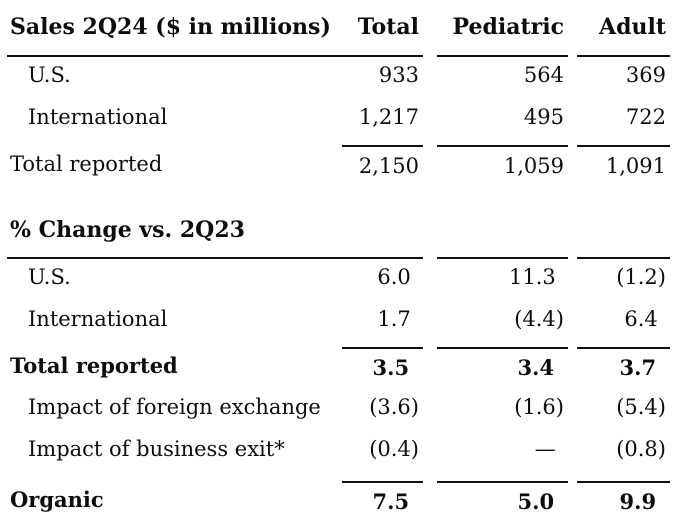  Describe the element at coordinates (638, 501) in the screenshot. I see `value-text: 9.9` at that location.